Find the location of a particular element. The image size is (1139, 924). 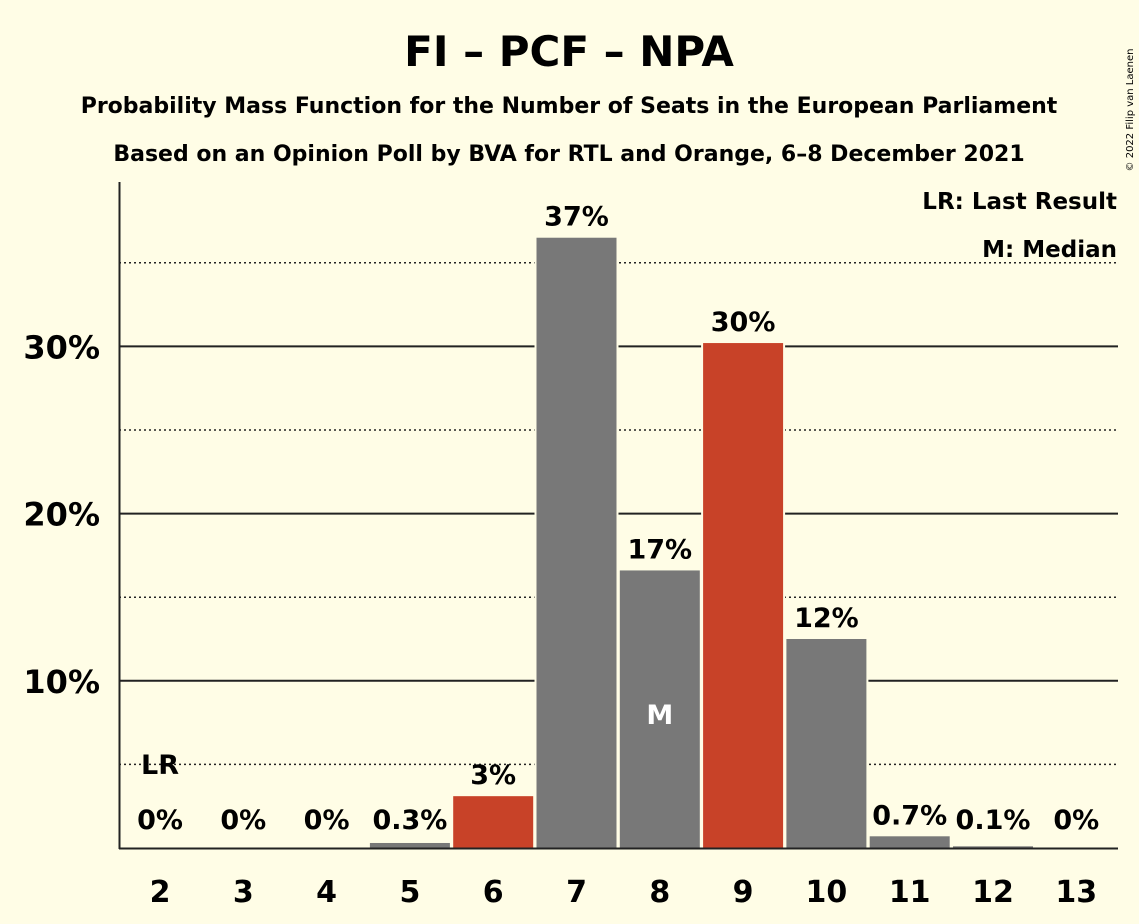

y-tick-label: 30% is located at coordinates (61, 347).